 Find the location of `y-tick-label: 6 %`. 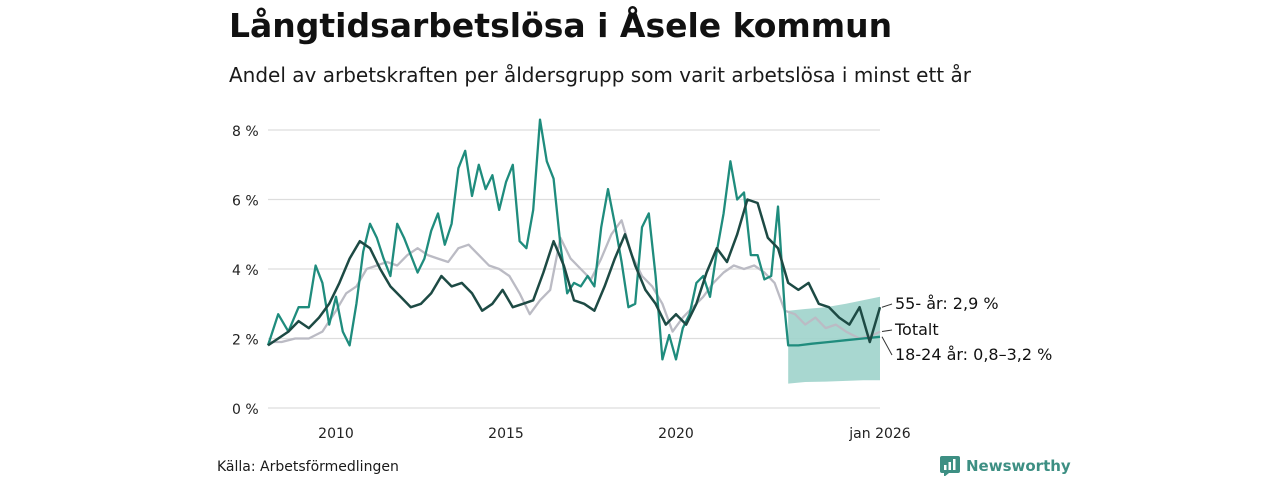

y-tick-label: 6 % is located at coordinates (245, 202).